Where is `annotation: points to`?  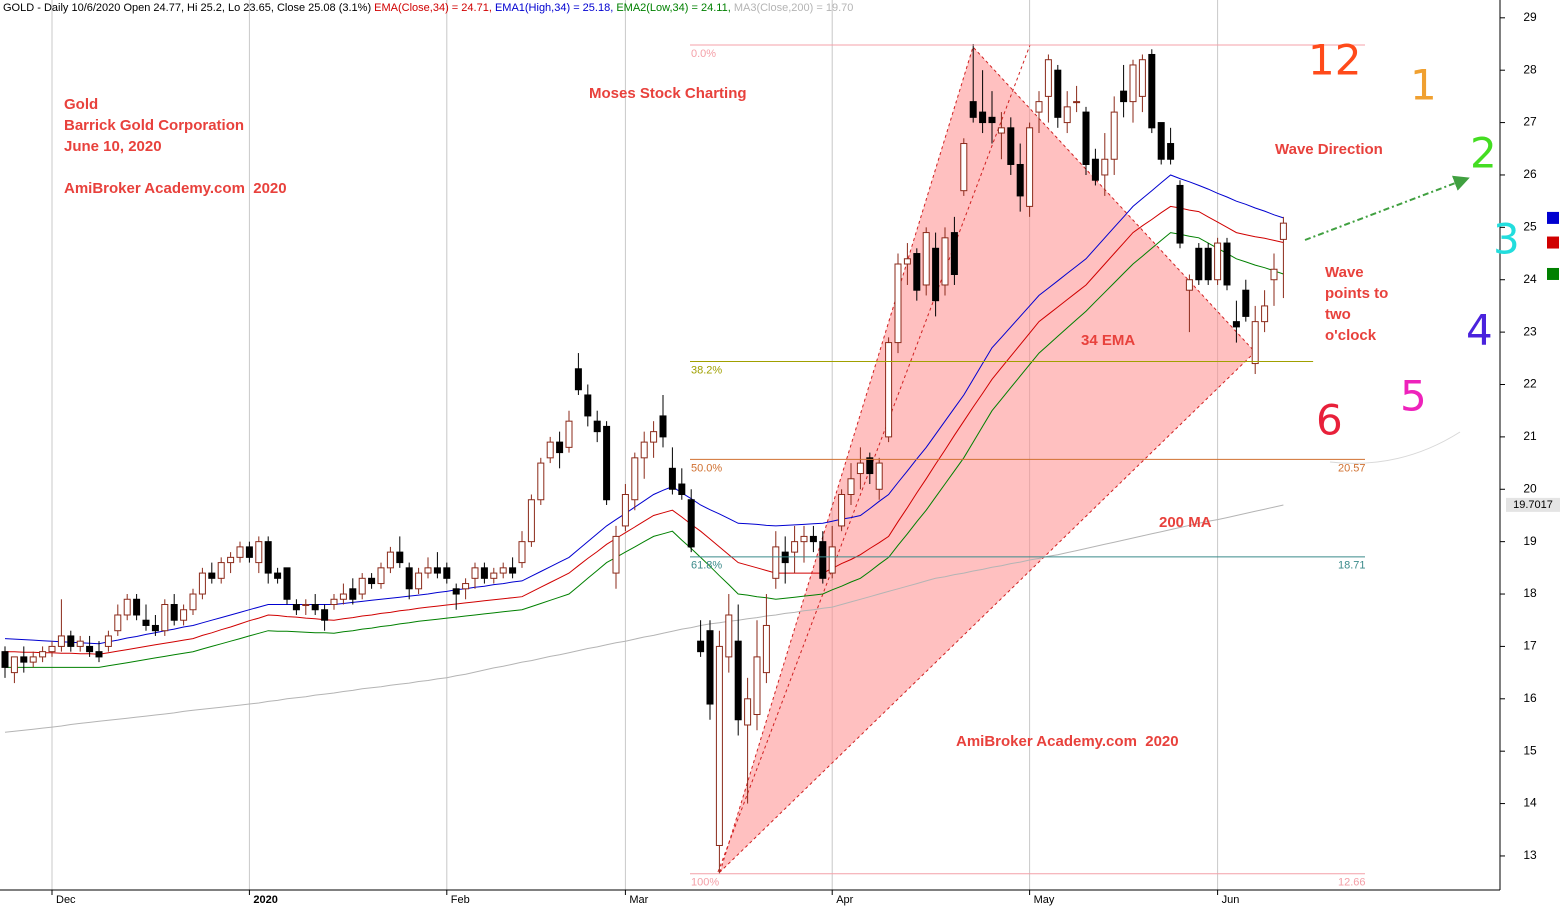 annotation: points to is located at coordinates (1356, 293).